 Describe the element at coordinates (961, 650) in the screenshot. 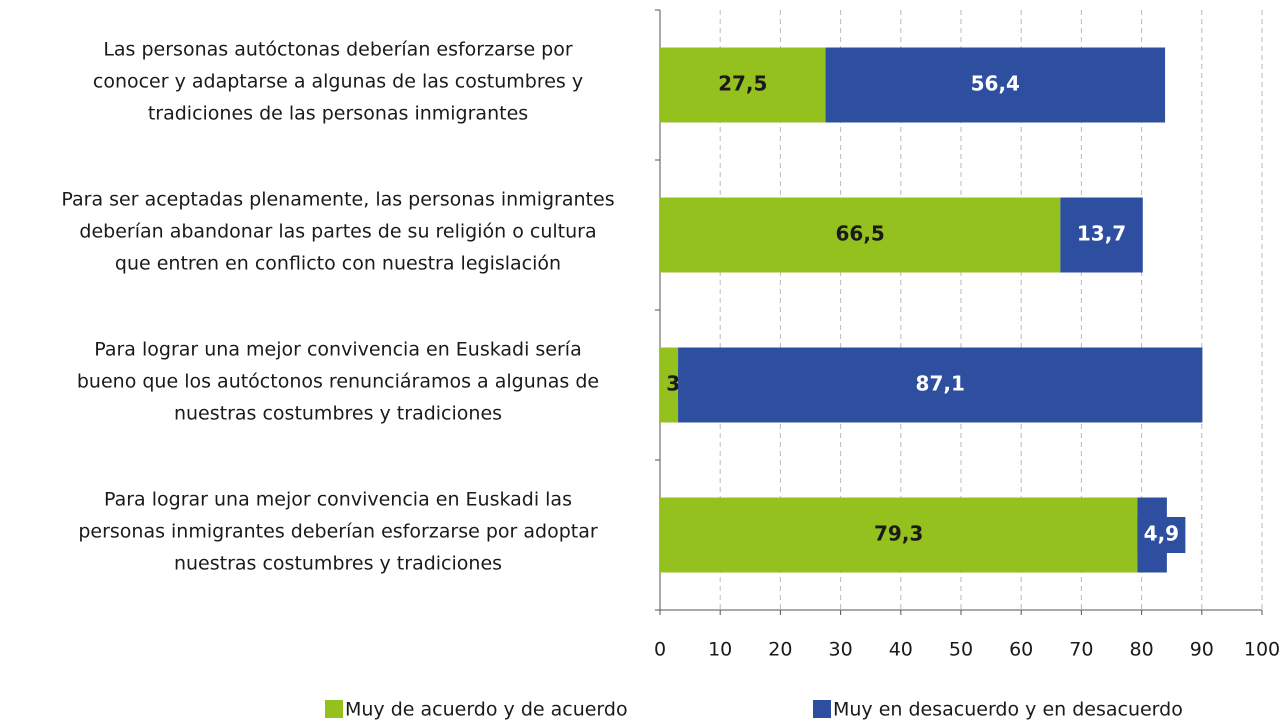

I see `x-tick-label: 50` at that location.